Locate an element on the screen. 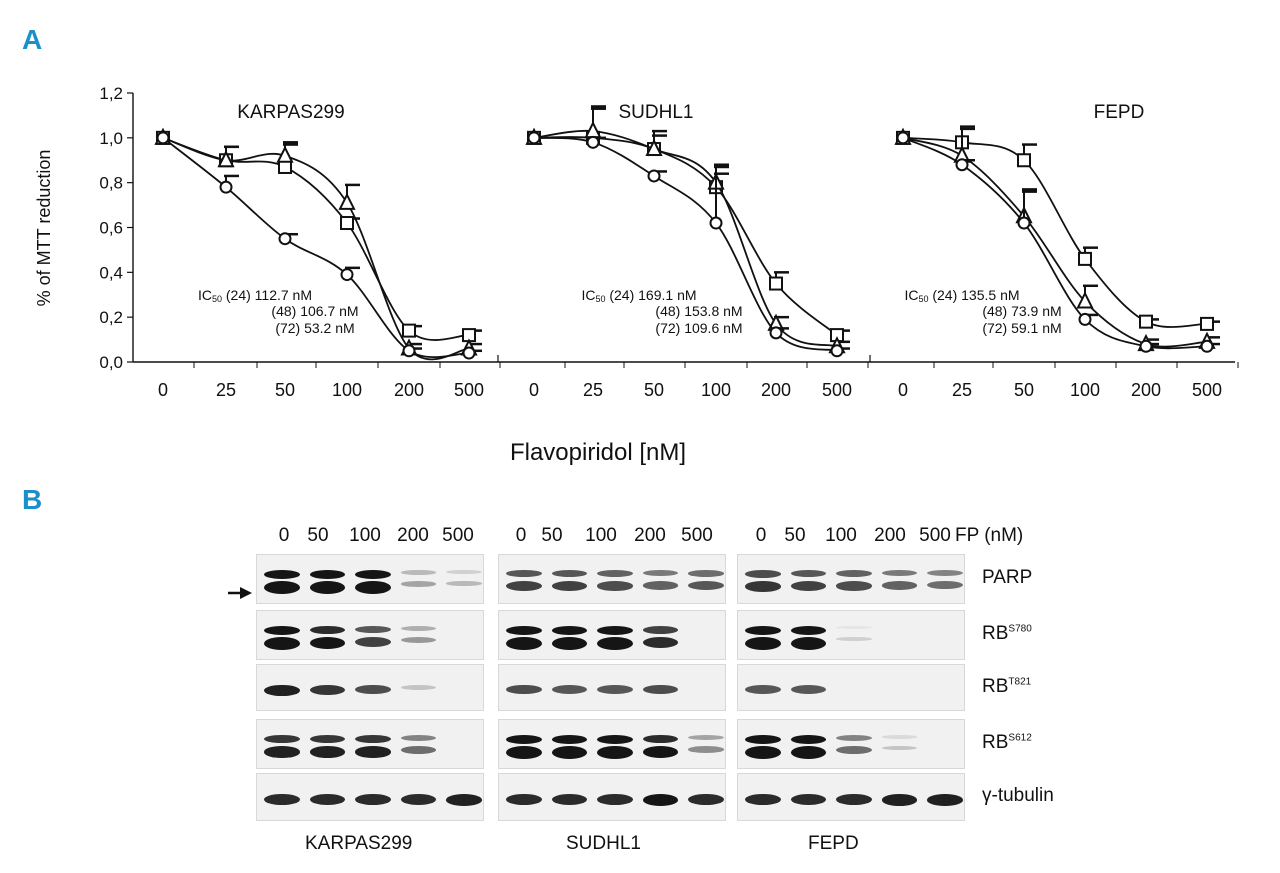 Image resolution: width=1280 pixels, height=873 pixels. y-axis-label: % of MTT reduction is located at coordinates (44, 228).